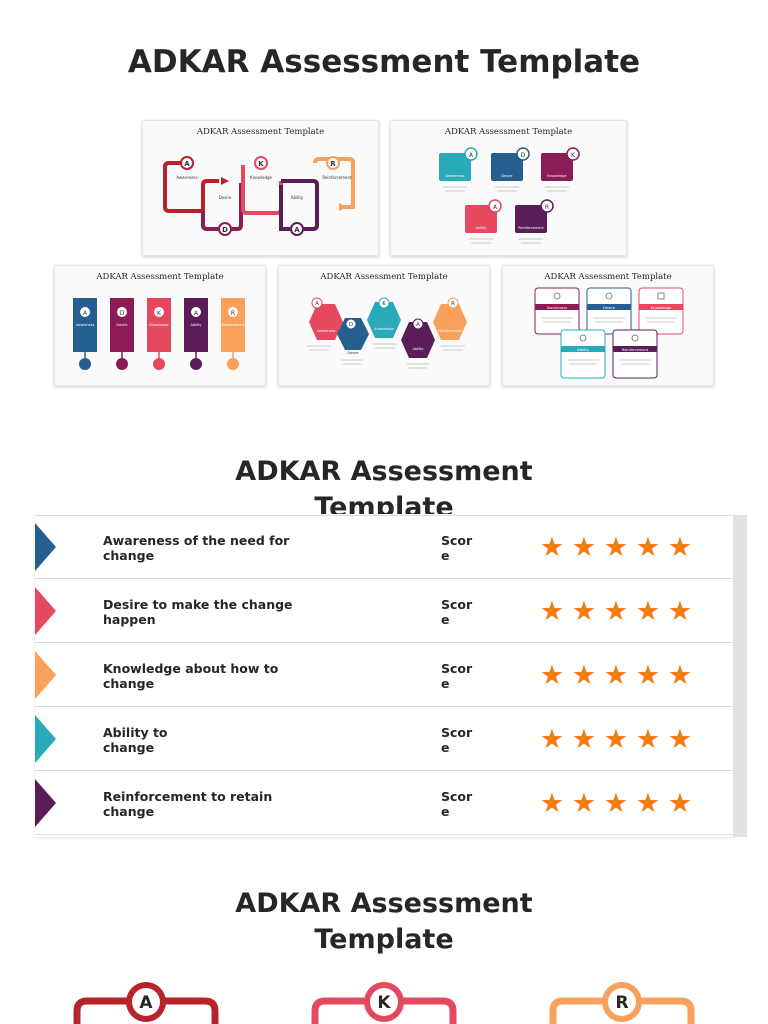 This screenshot has width=768, height=1024. Describe the element at coordinates (384, 485) in the screenshot. I see `section-title: ADKAR Assessment Template` at that location.